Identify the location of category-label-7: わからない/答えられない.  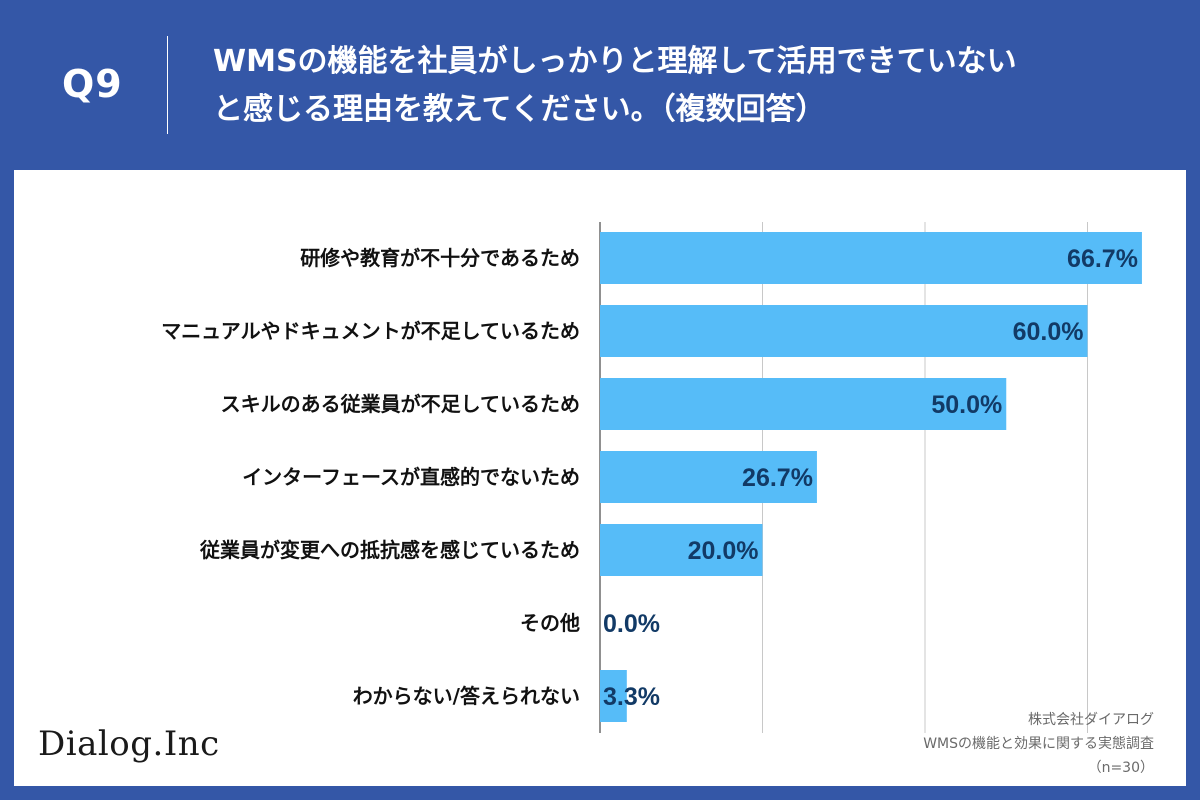
(466, 696).